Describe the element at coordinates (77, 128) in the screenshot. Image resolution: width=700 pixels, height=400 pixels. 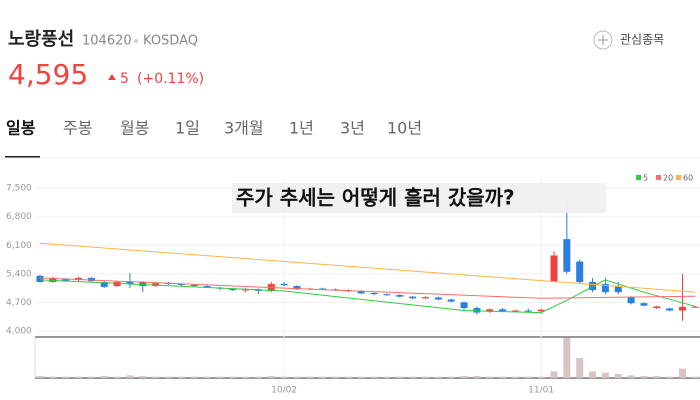
I see `tab: 주봉` at that location.